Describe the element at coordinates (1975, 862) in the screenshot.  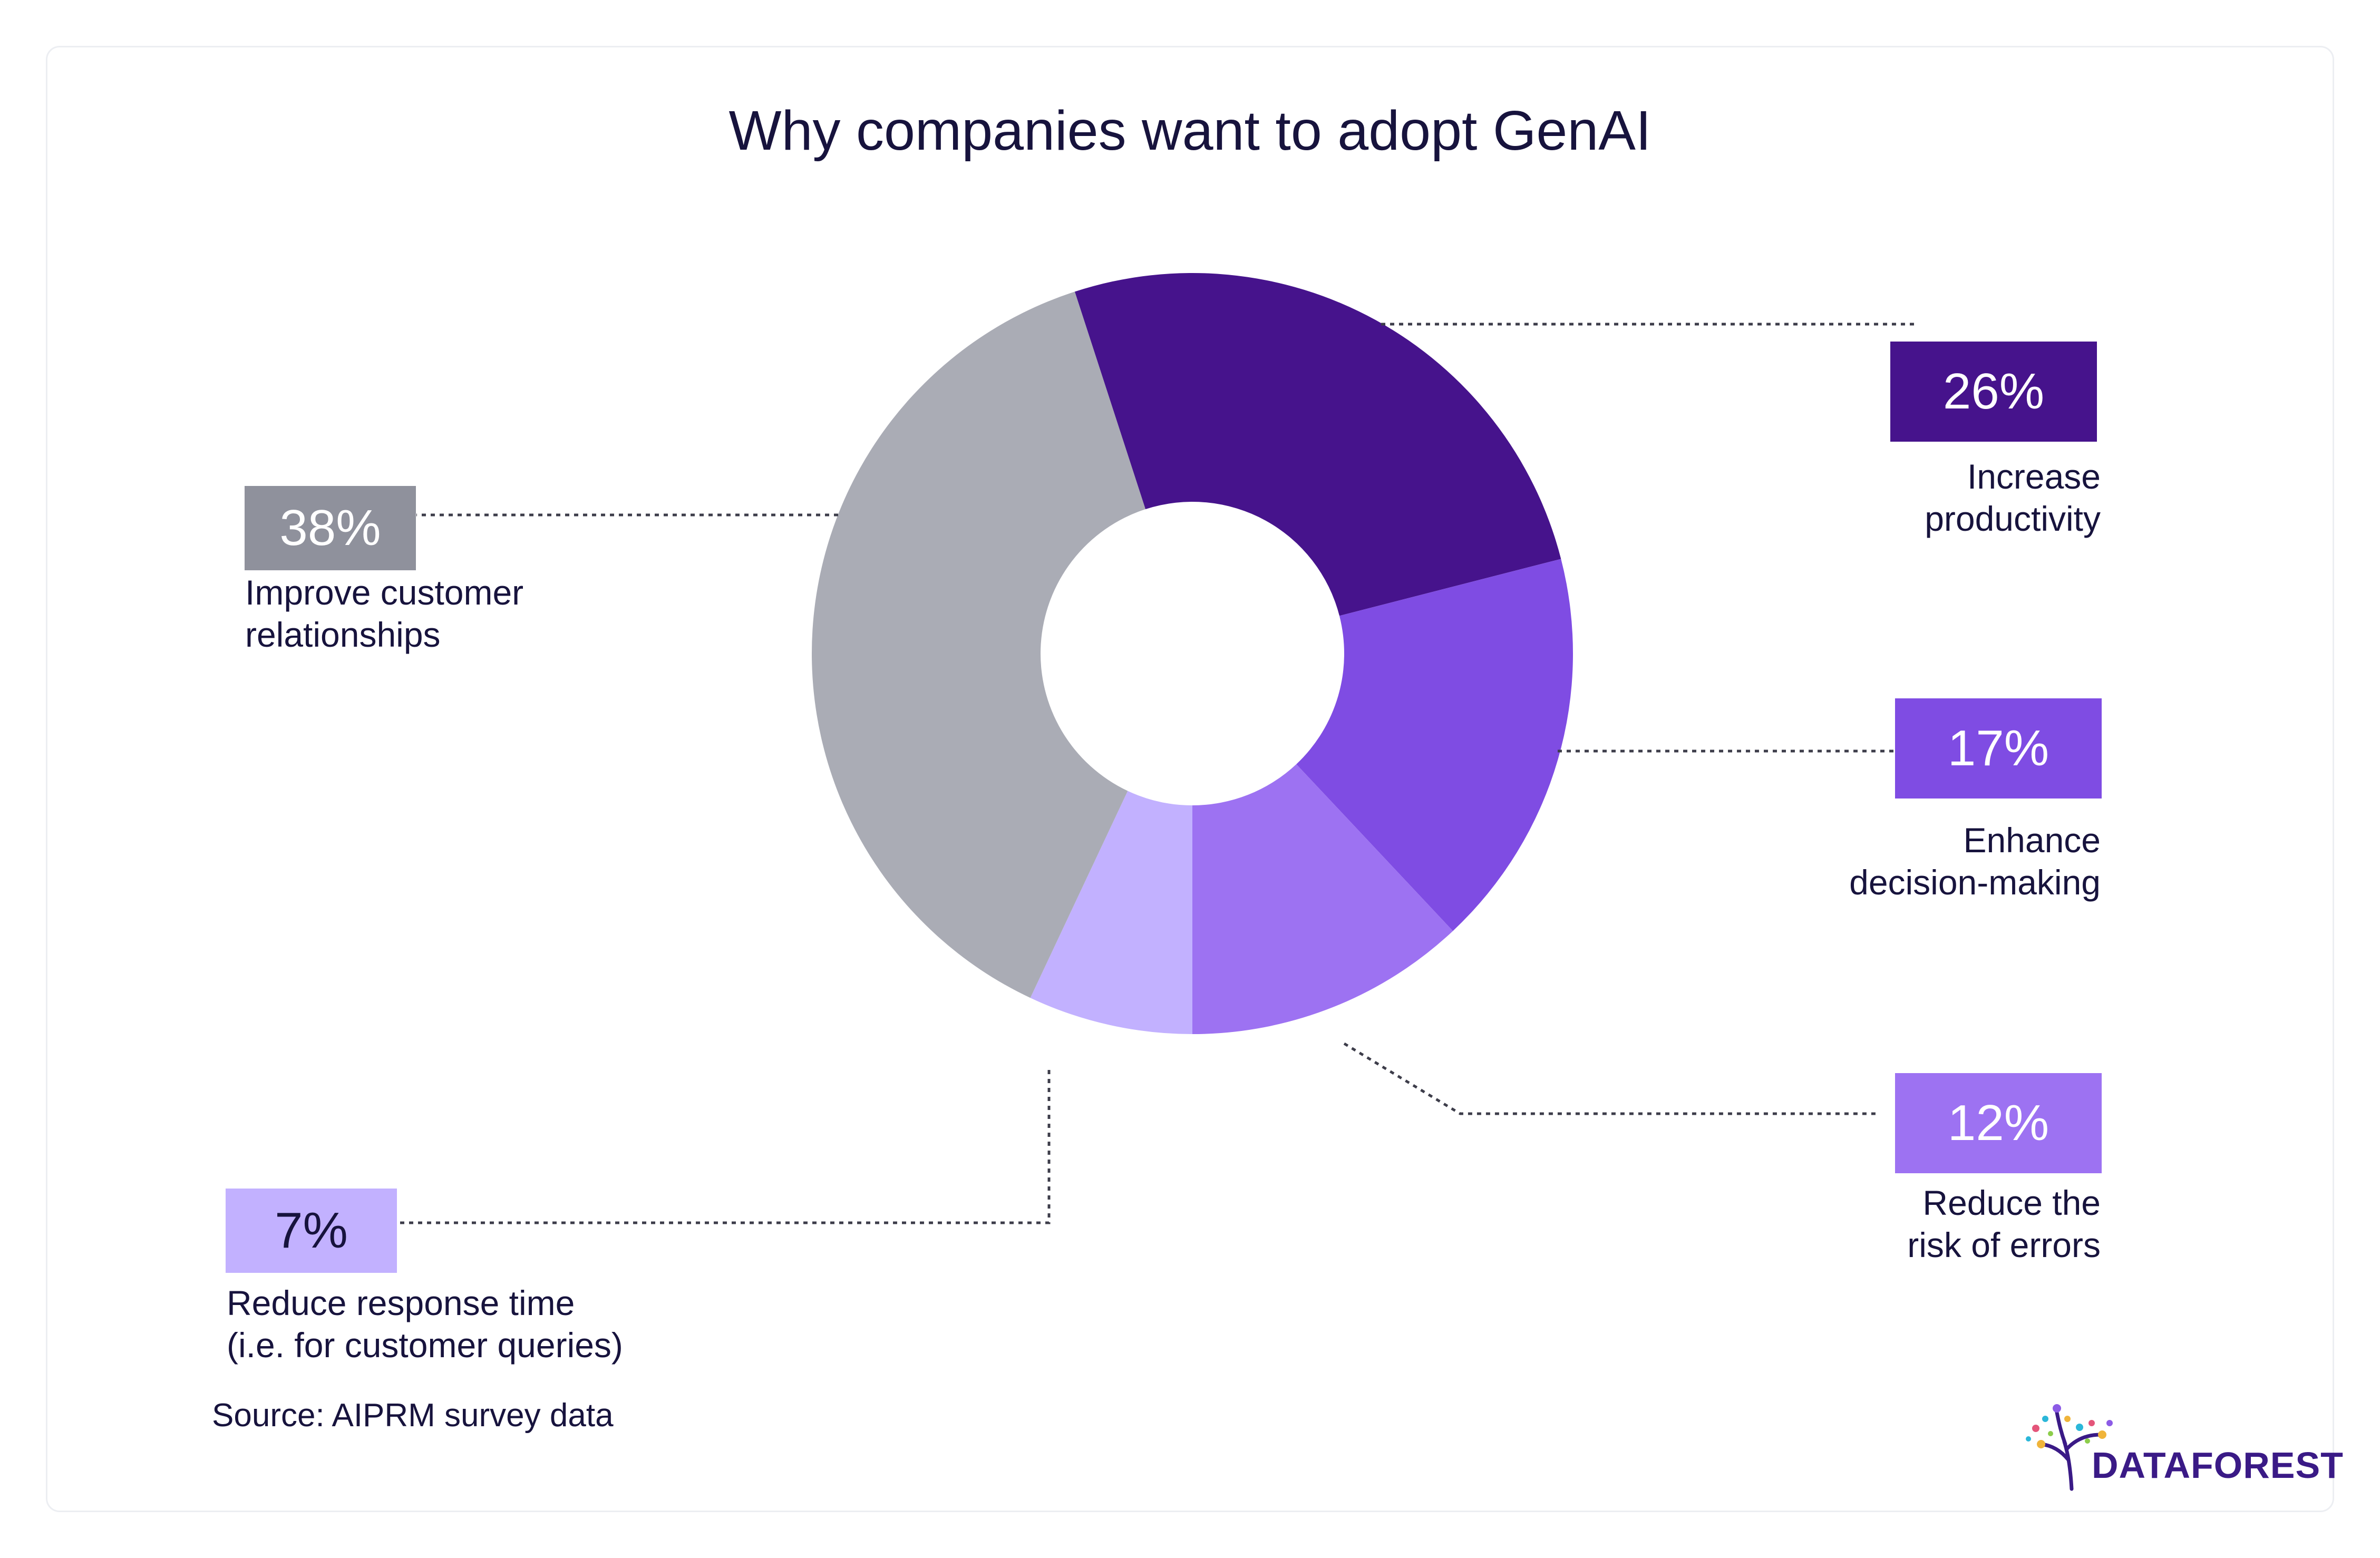
I see `slice-label-enhance-decision-making: Enhance decision-making` at that location.